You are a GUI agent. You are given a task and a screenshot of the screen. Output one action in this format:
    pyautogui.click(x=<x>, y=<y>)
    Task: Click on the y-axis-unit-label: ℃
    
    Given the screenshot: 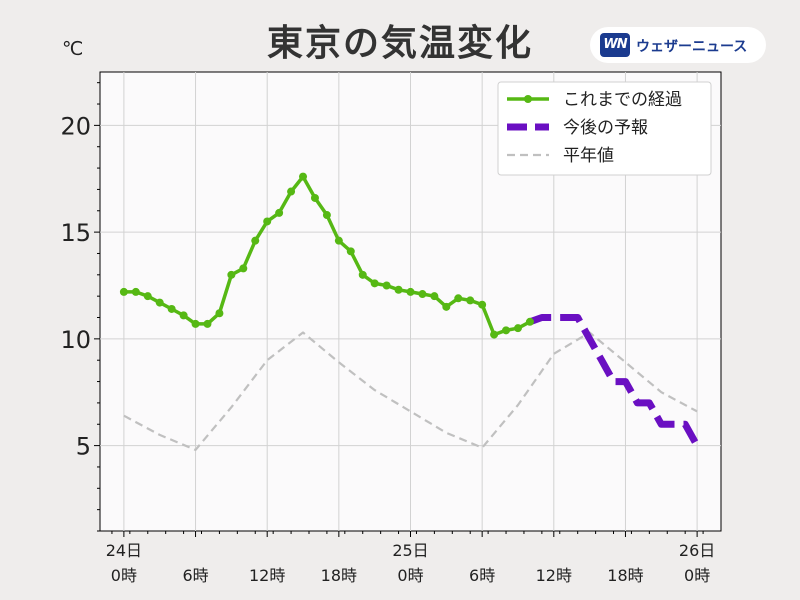 What is the action you would take?
    pyautogui.click(x=73, y=49)
    